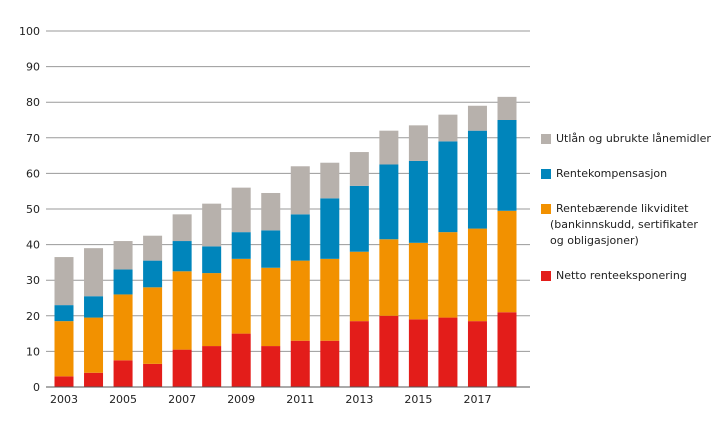  Describe the element at coordinates (546, 276) in the screenshot. I see `legend-swatch-red` at that location.